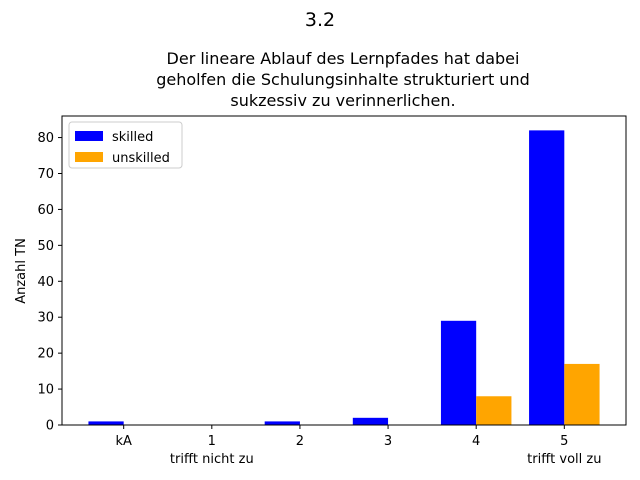 The image size is (640, 480). Describe the element at coordinates (89, 136) in the screenshot. I see `legend-swatch-skilled` at that location.